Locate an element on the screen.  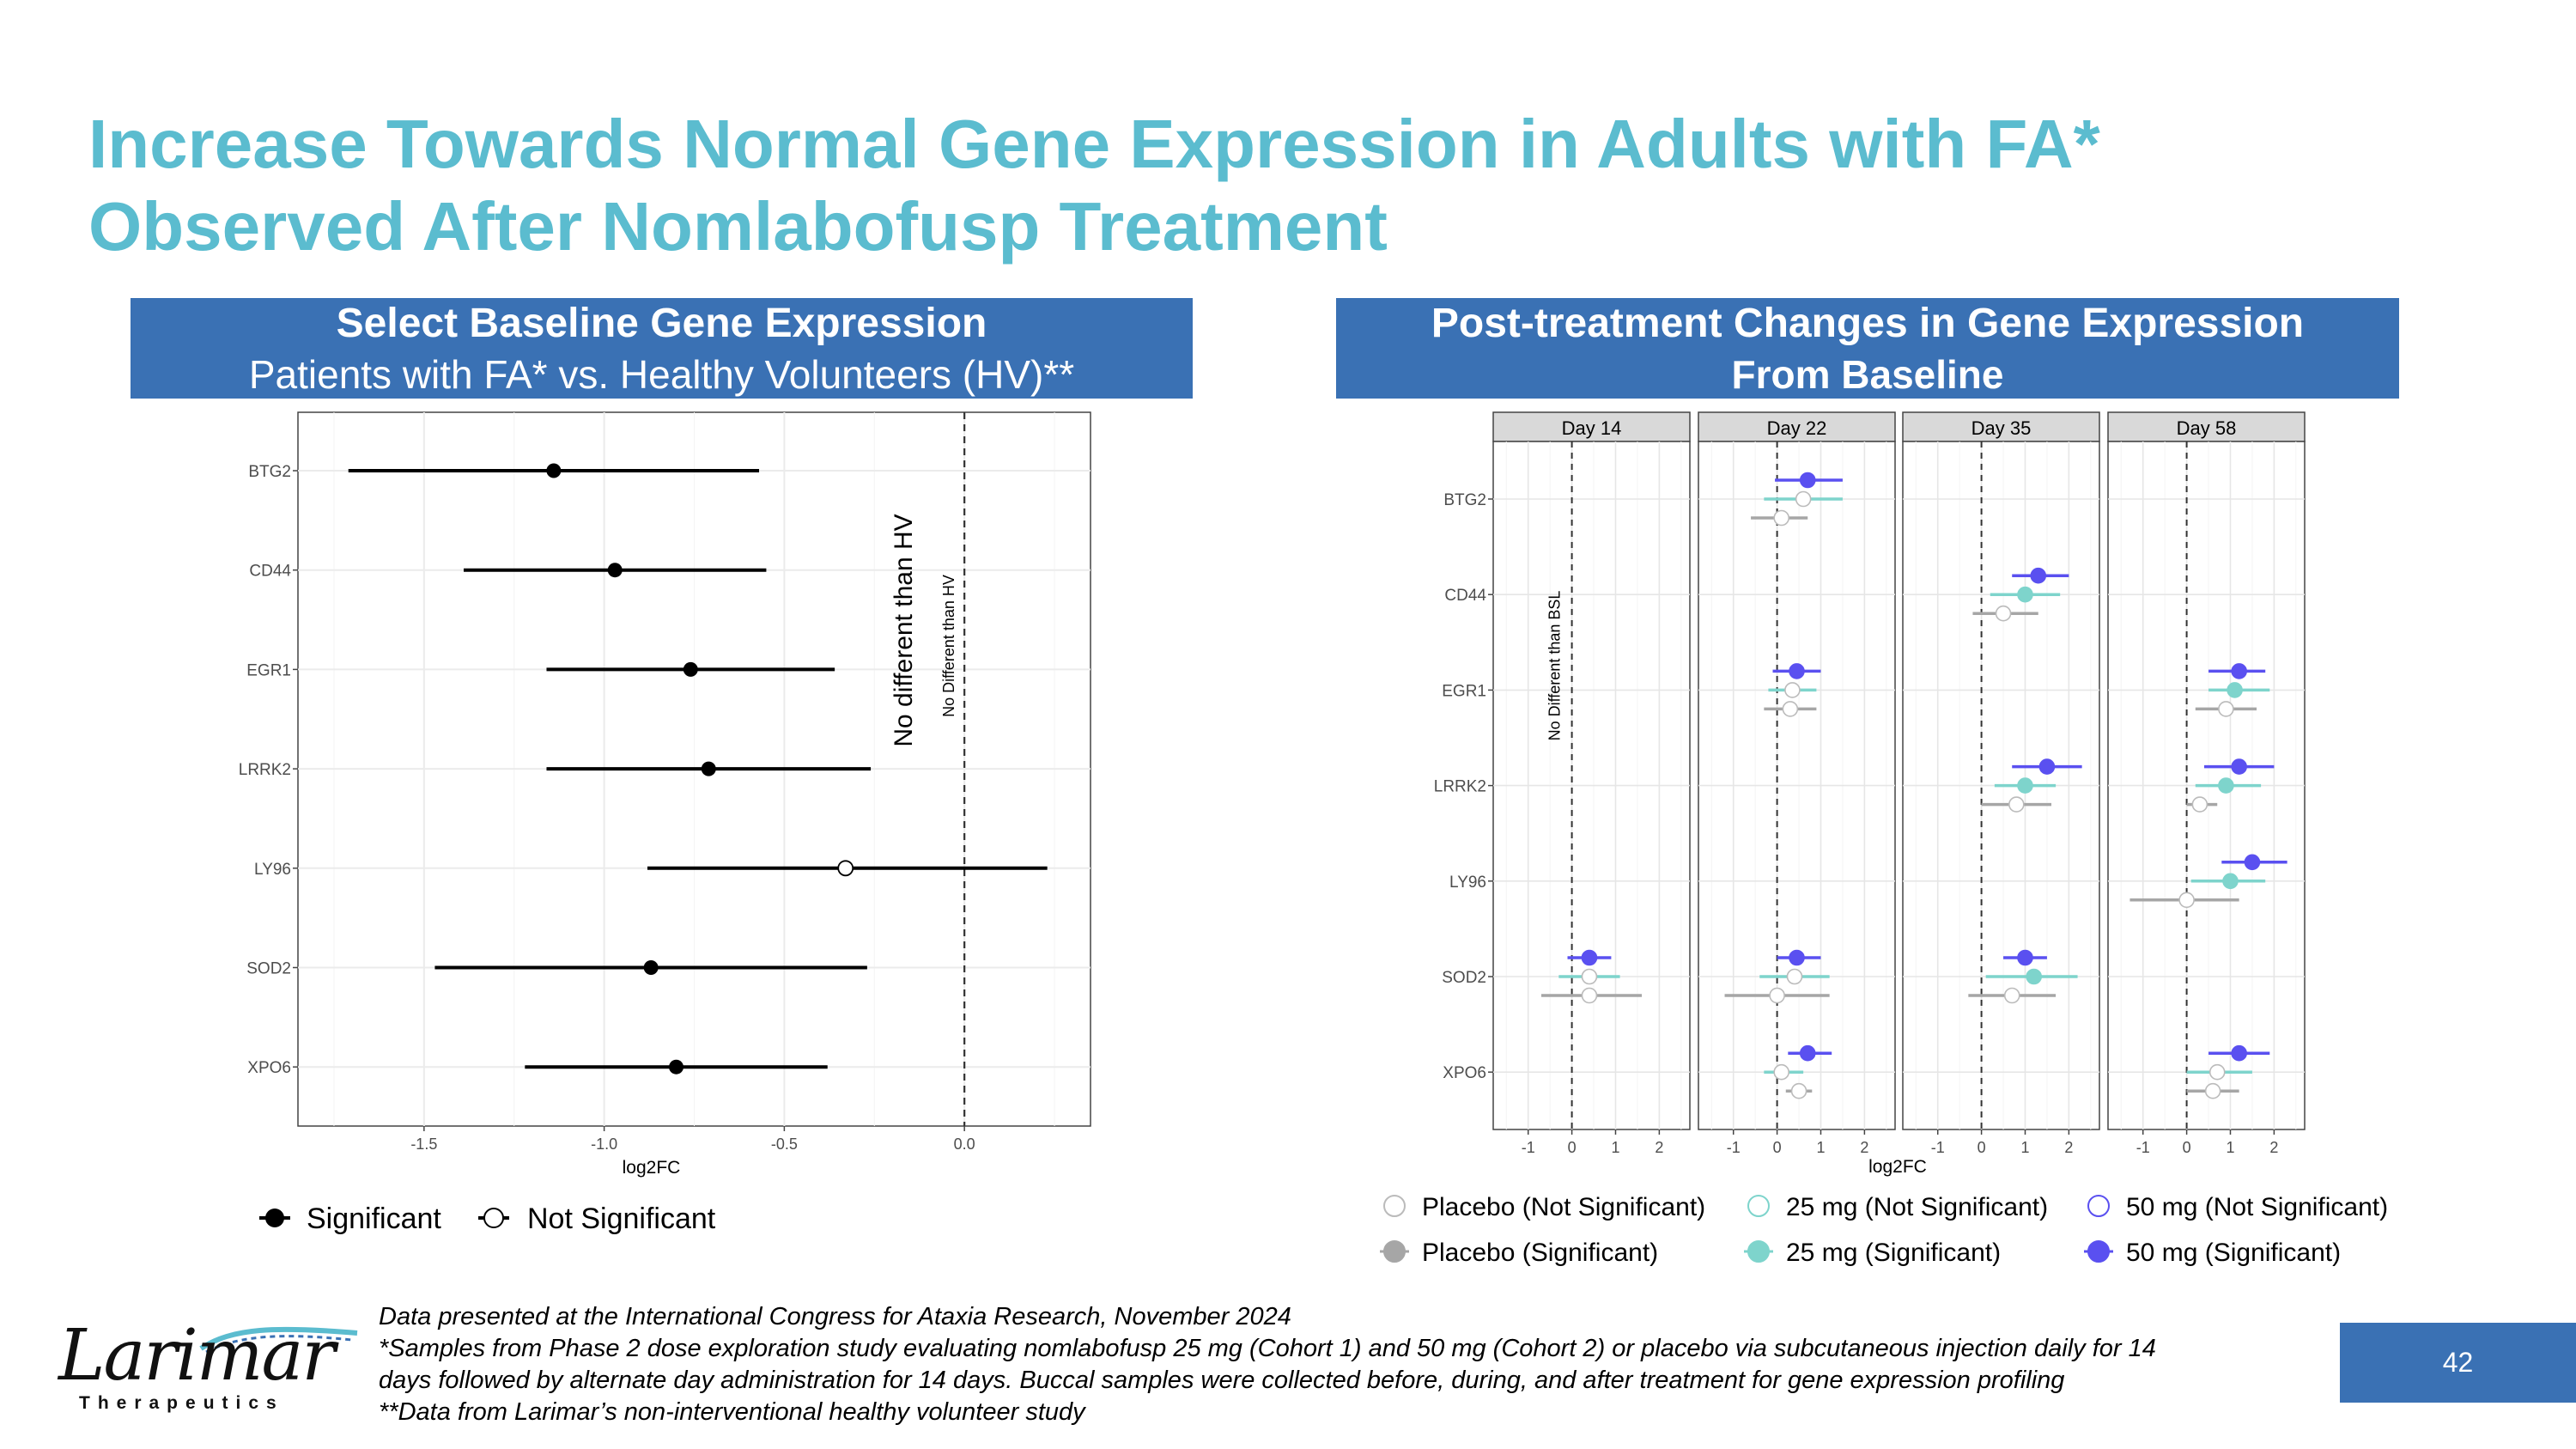
facet-label: Day 35 is located at coordinates (2002, 428).